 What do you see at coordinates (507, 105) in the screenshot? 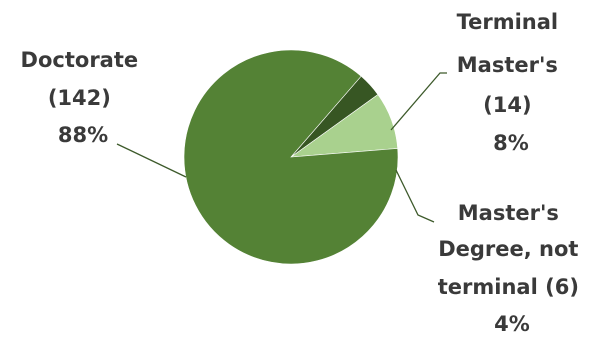
I see `terminal-masters-label-line-3: (14)` at bounding box center [507, 105].